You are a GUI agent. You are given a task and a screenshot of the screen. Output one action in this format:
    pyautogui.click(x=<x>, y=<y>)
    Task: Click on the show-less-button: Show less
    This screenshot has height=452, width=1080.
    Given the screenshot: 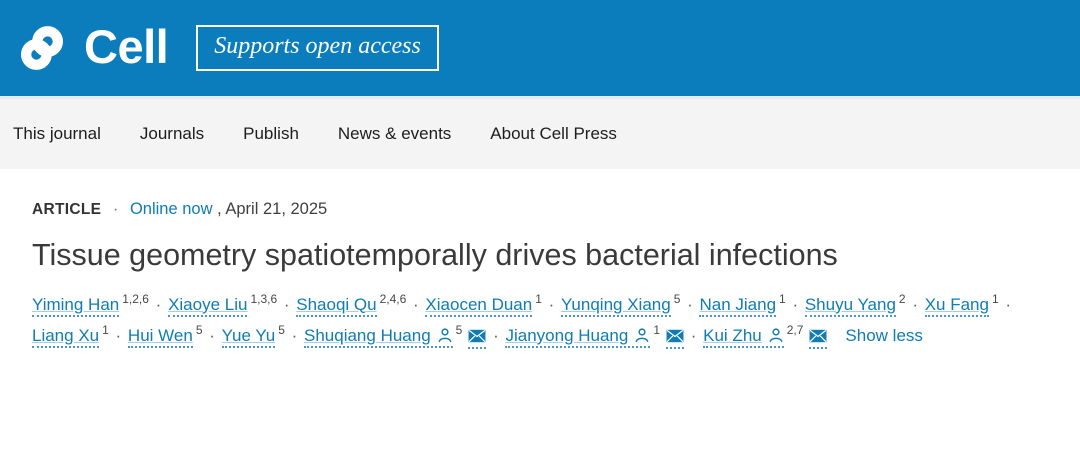 What is the action you would take?
    pyautogui.click(x=884, y=335)
    